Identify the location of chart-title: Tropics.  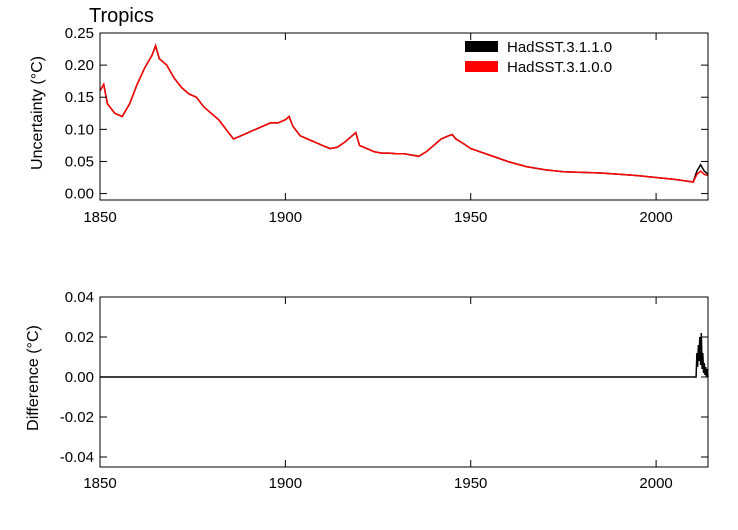
(121, 16).